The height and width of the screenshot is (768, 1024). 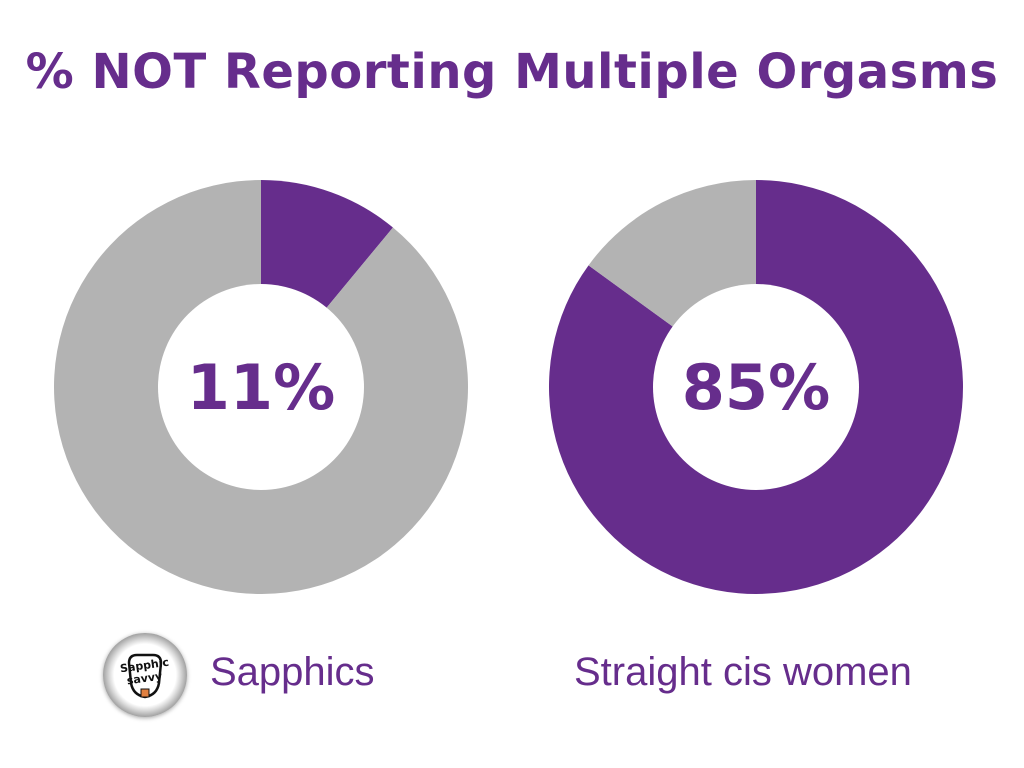 What do you see at coordinates (512, 72) in the screenshot?
I see `page-title: % NOT Reporting Multiple Orgasms` at bounding box center [512, 72].